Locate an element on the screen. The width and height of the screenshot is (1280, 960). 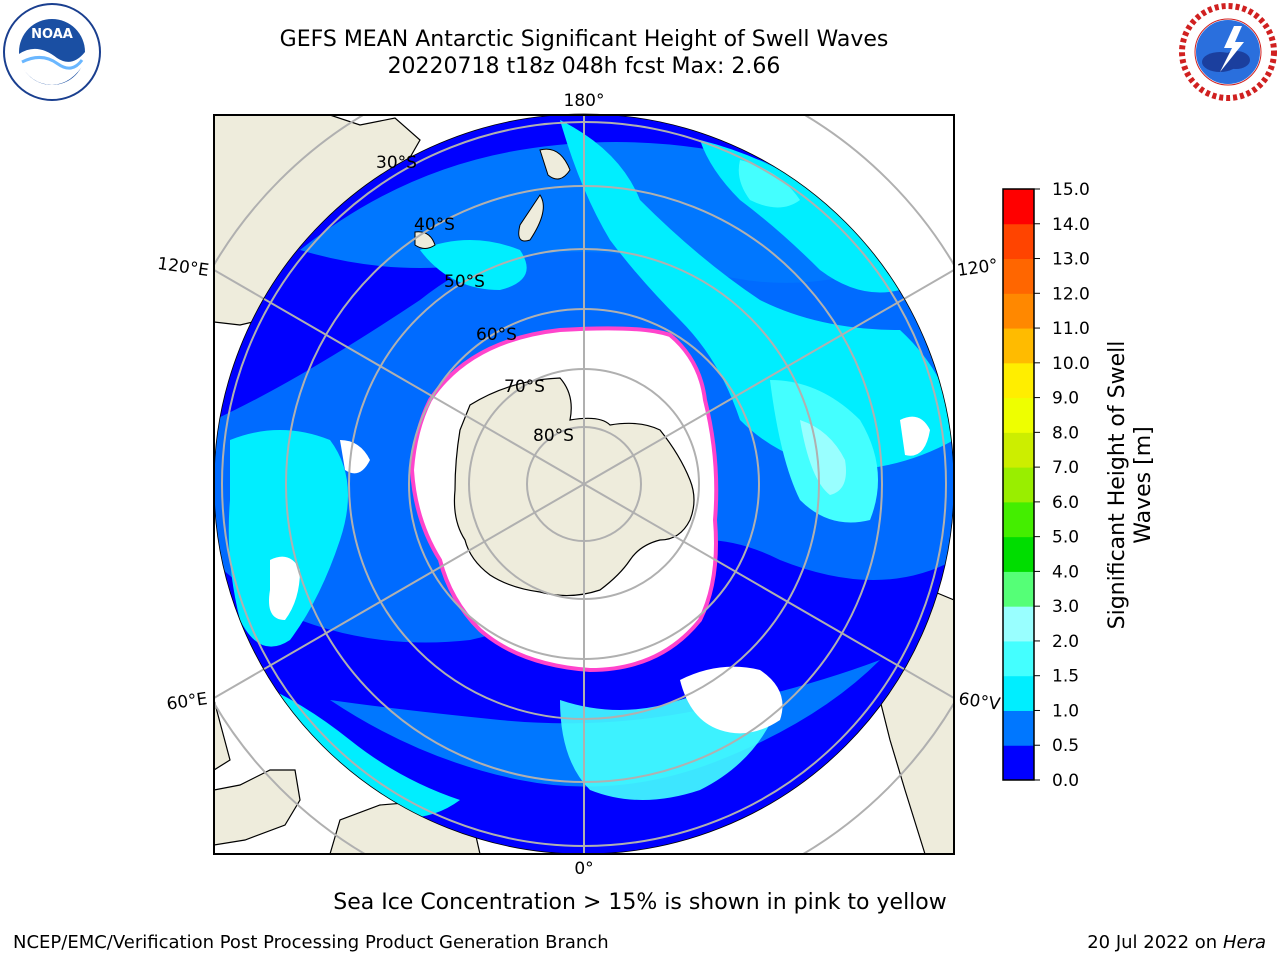
colorbar-tick-label: 10.0 is located at coordinates (1071, 364).